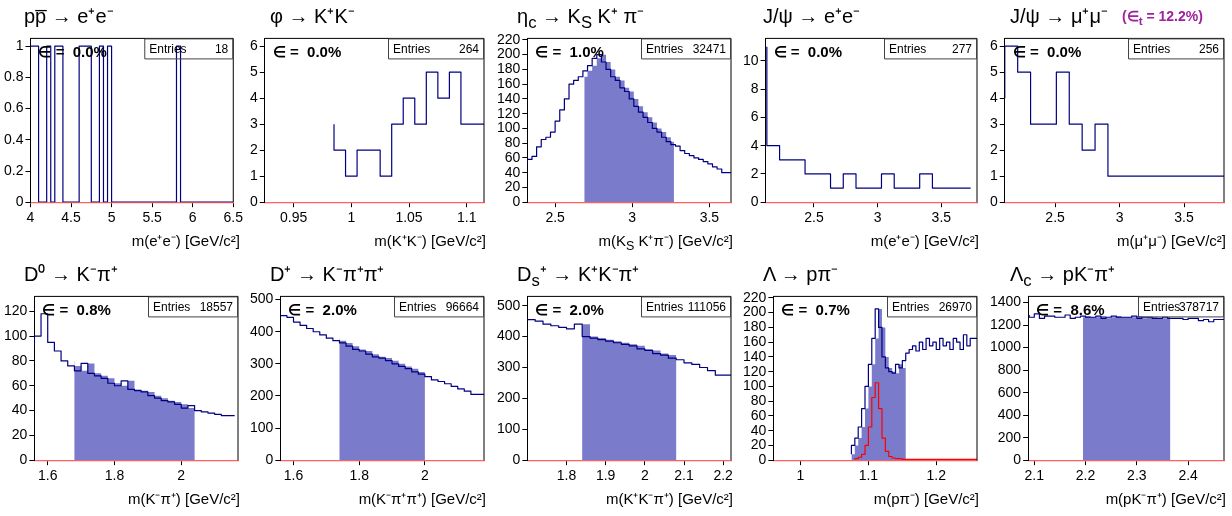  I want to click on x-axis-title: m(μ⁺μ⁻) [GeV/c²], so click(1171, 240).